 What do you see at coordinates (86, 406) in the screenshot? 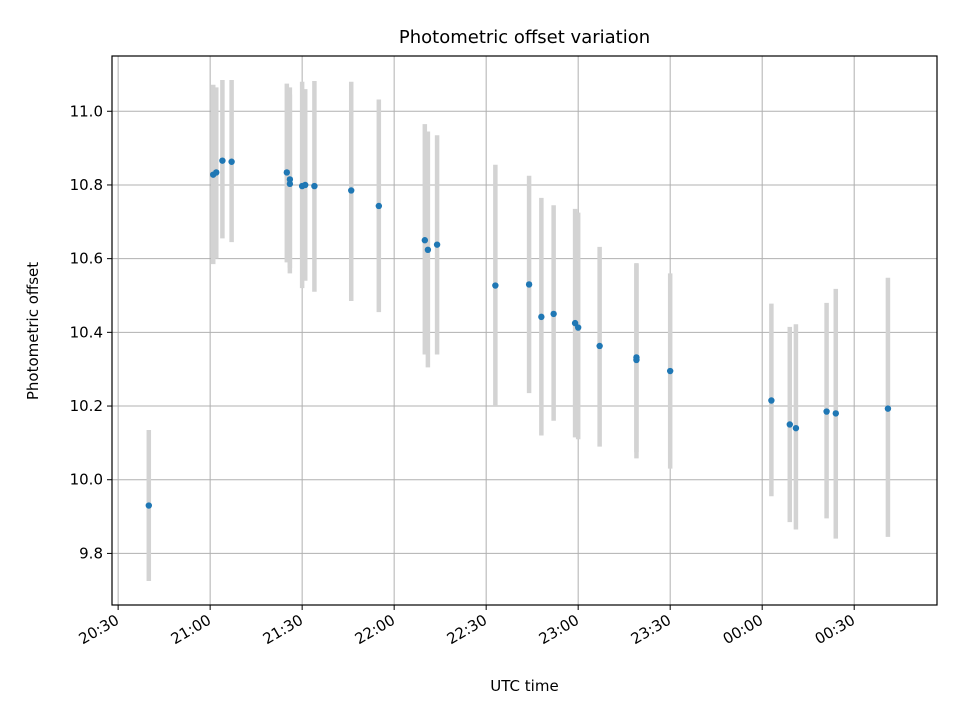
I see `y-tick-label: 10.2` at bounding box center [86, 406].